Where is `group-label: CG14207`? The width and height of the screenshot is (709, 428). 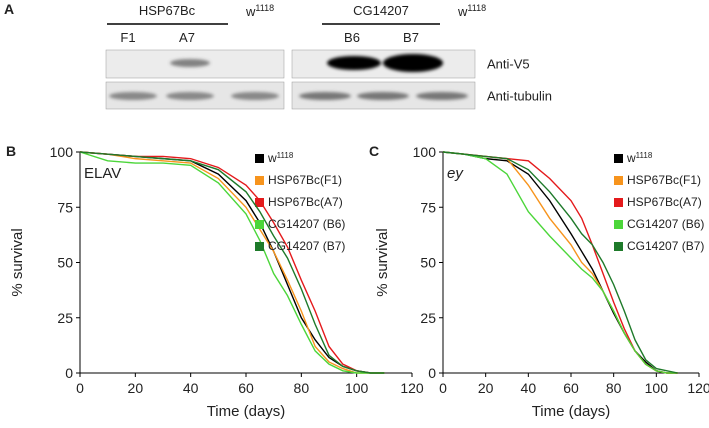 group-label: CG14207 is located at coordinates (381, 10).